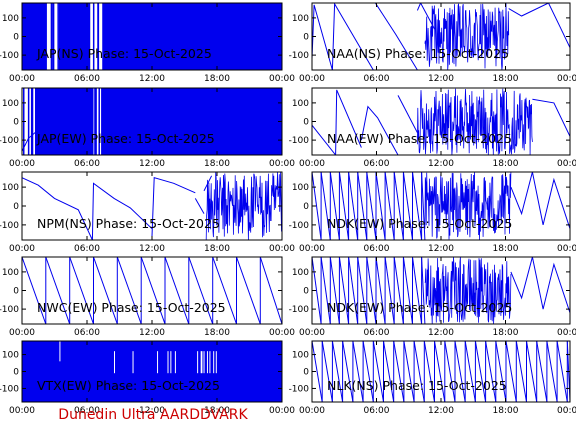  Describe the element at coordinates (131, 307) in the screenshot. I see `panel-title: NWC(EW) Phase: 15-Oct-2025` at that location.